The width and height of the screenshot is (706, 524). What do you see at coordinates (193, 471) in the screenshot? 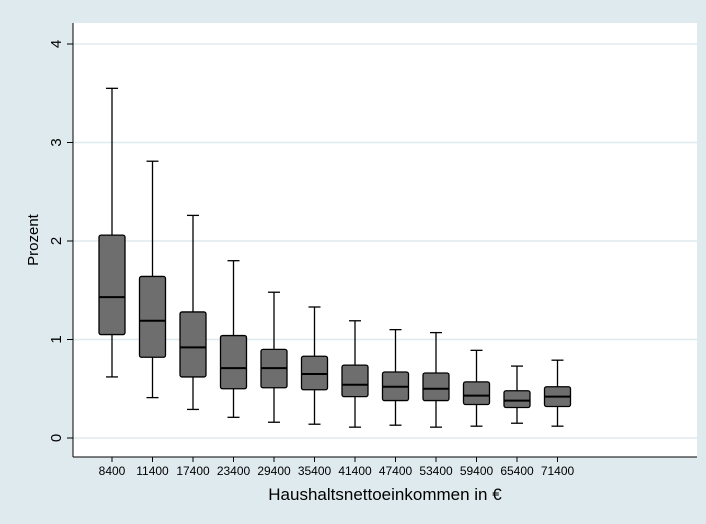
I see `x-tick-label: 17400` at bounding box center [193, 471].